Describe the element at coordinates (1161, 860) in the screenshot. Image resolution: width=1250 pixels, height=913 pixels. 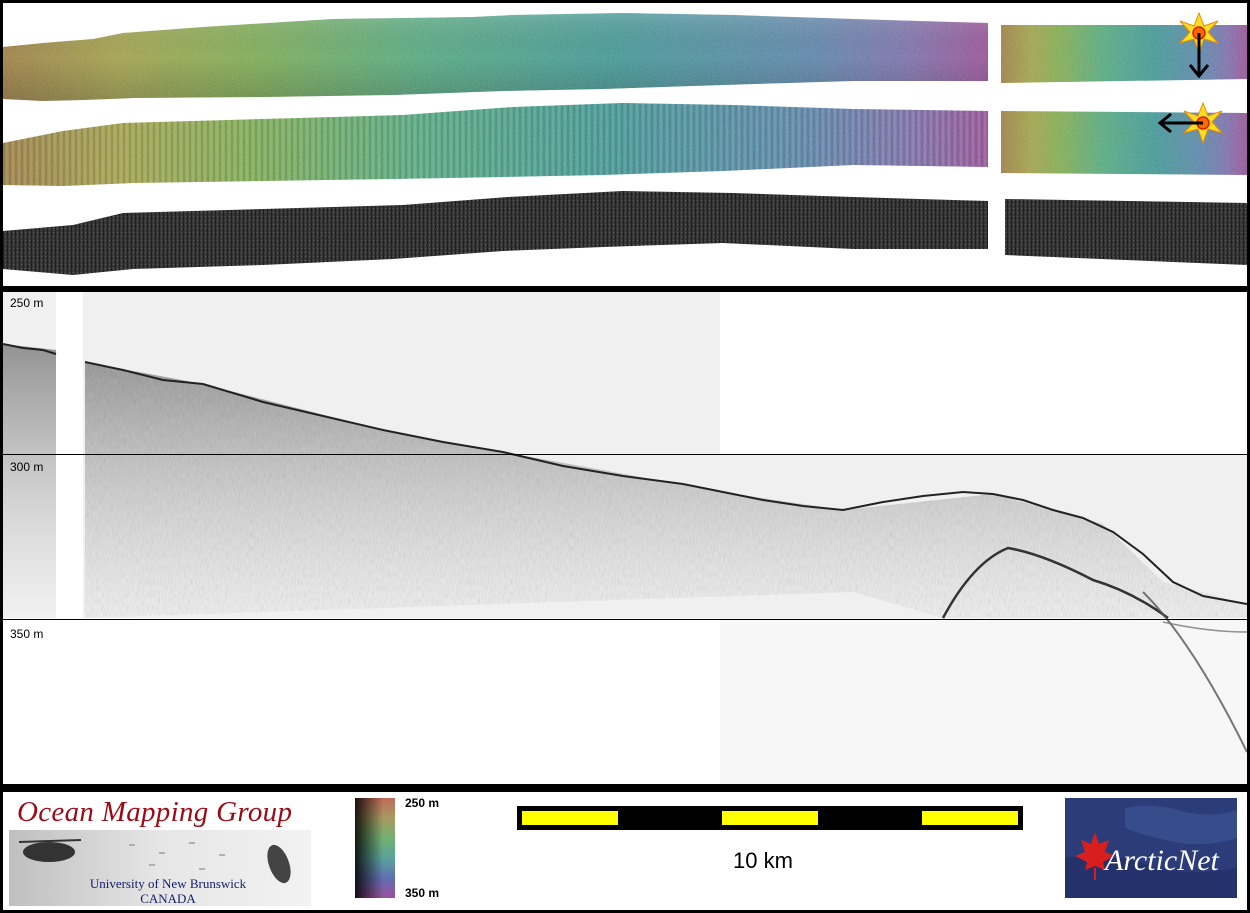
I see `arcticnet-logo-text: ArcticNet` at that location.